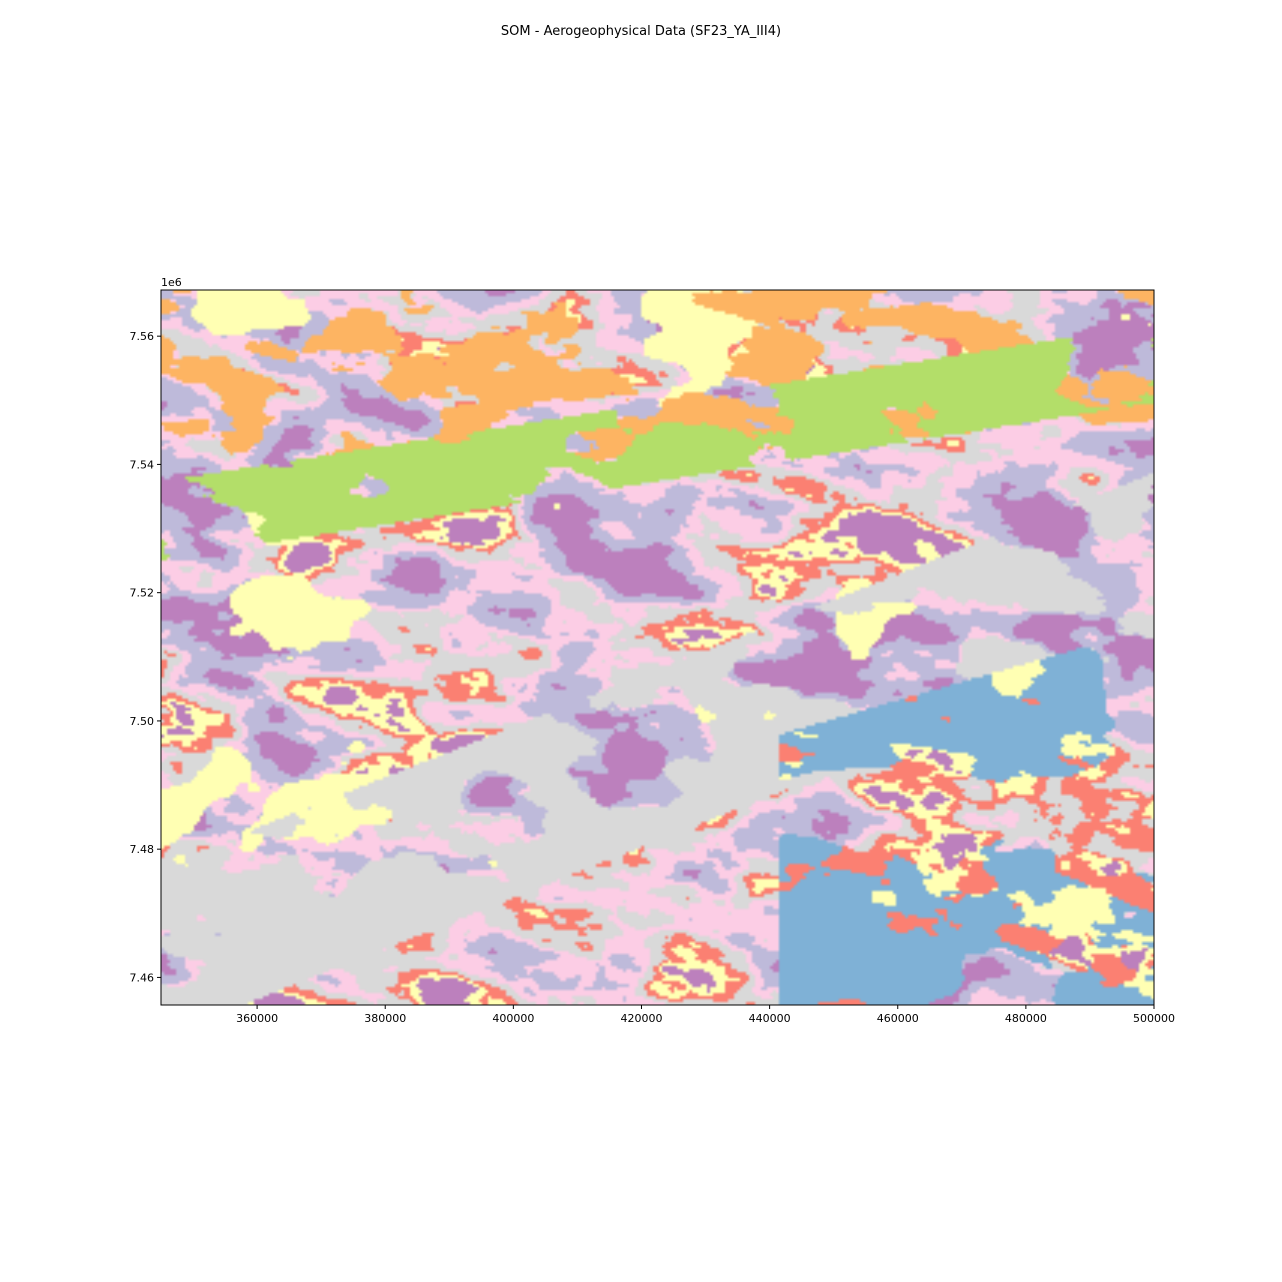 This screenshot has height=1282, width=1282. I want to click on x-tick-label: 400000, so click(513, 1018).